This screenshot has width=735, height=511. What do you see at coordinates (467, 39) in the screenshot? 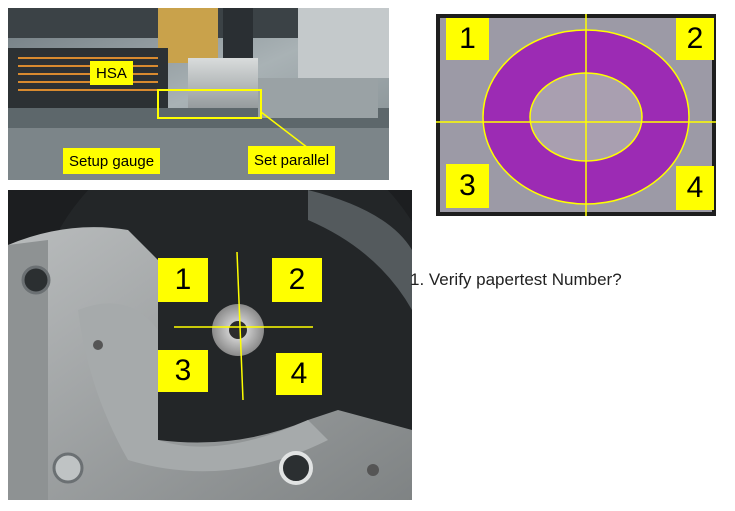
I see `paper-quadrant-1: 1` at bounding box center [467, 39].